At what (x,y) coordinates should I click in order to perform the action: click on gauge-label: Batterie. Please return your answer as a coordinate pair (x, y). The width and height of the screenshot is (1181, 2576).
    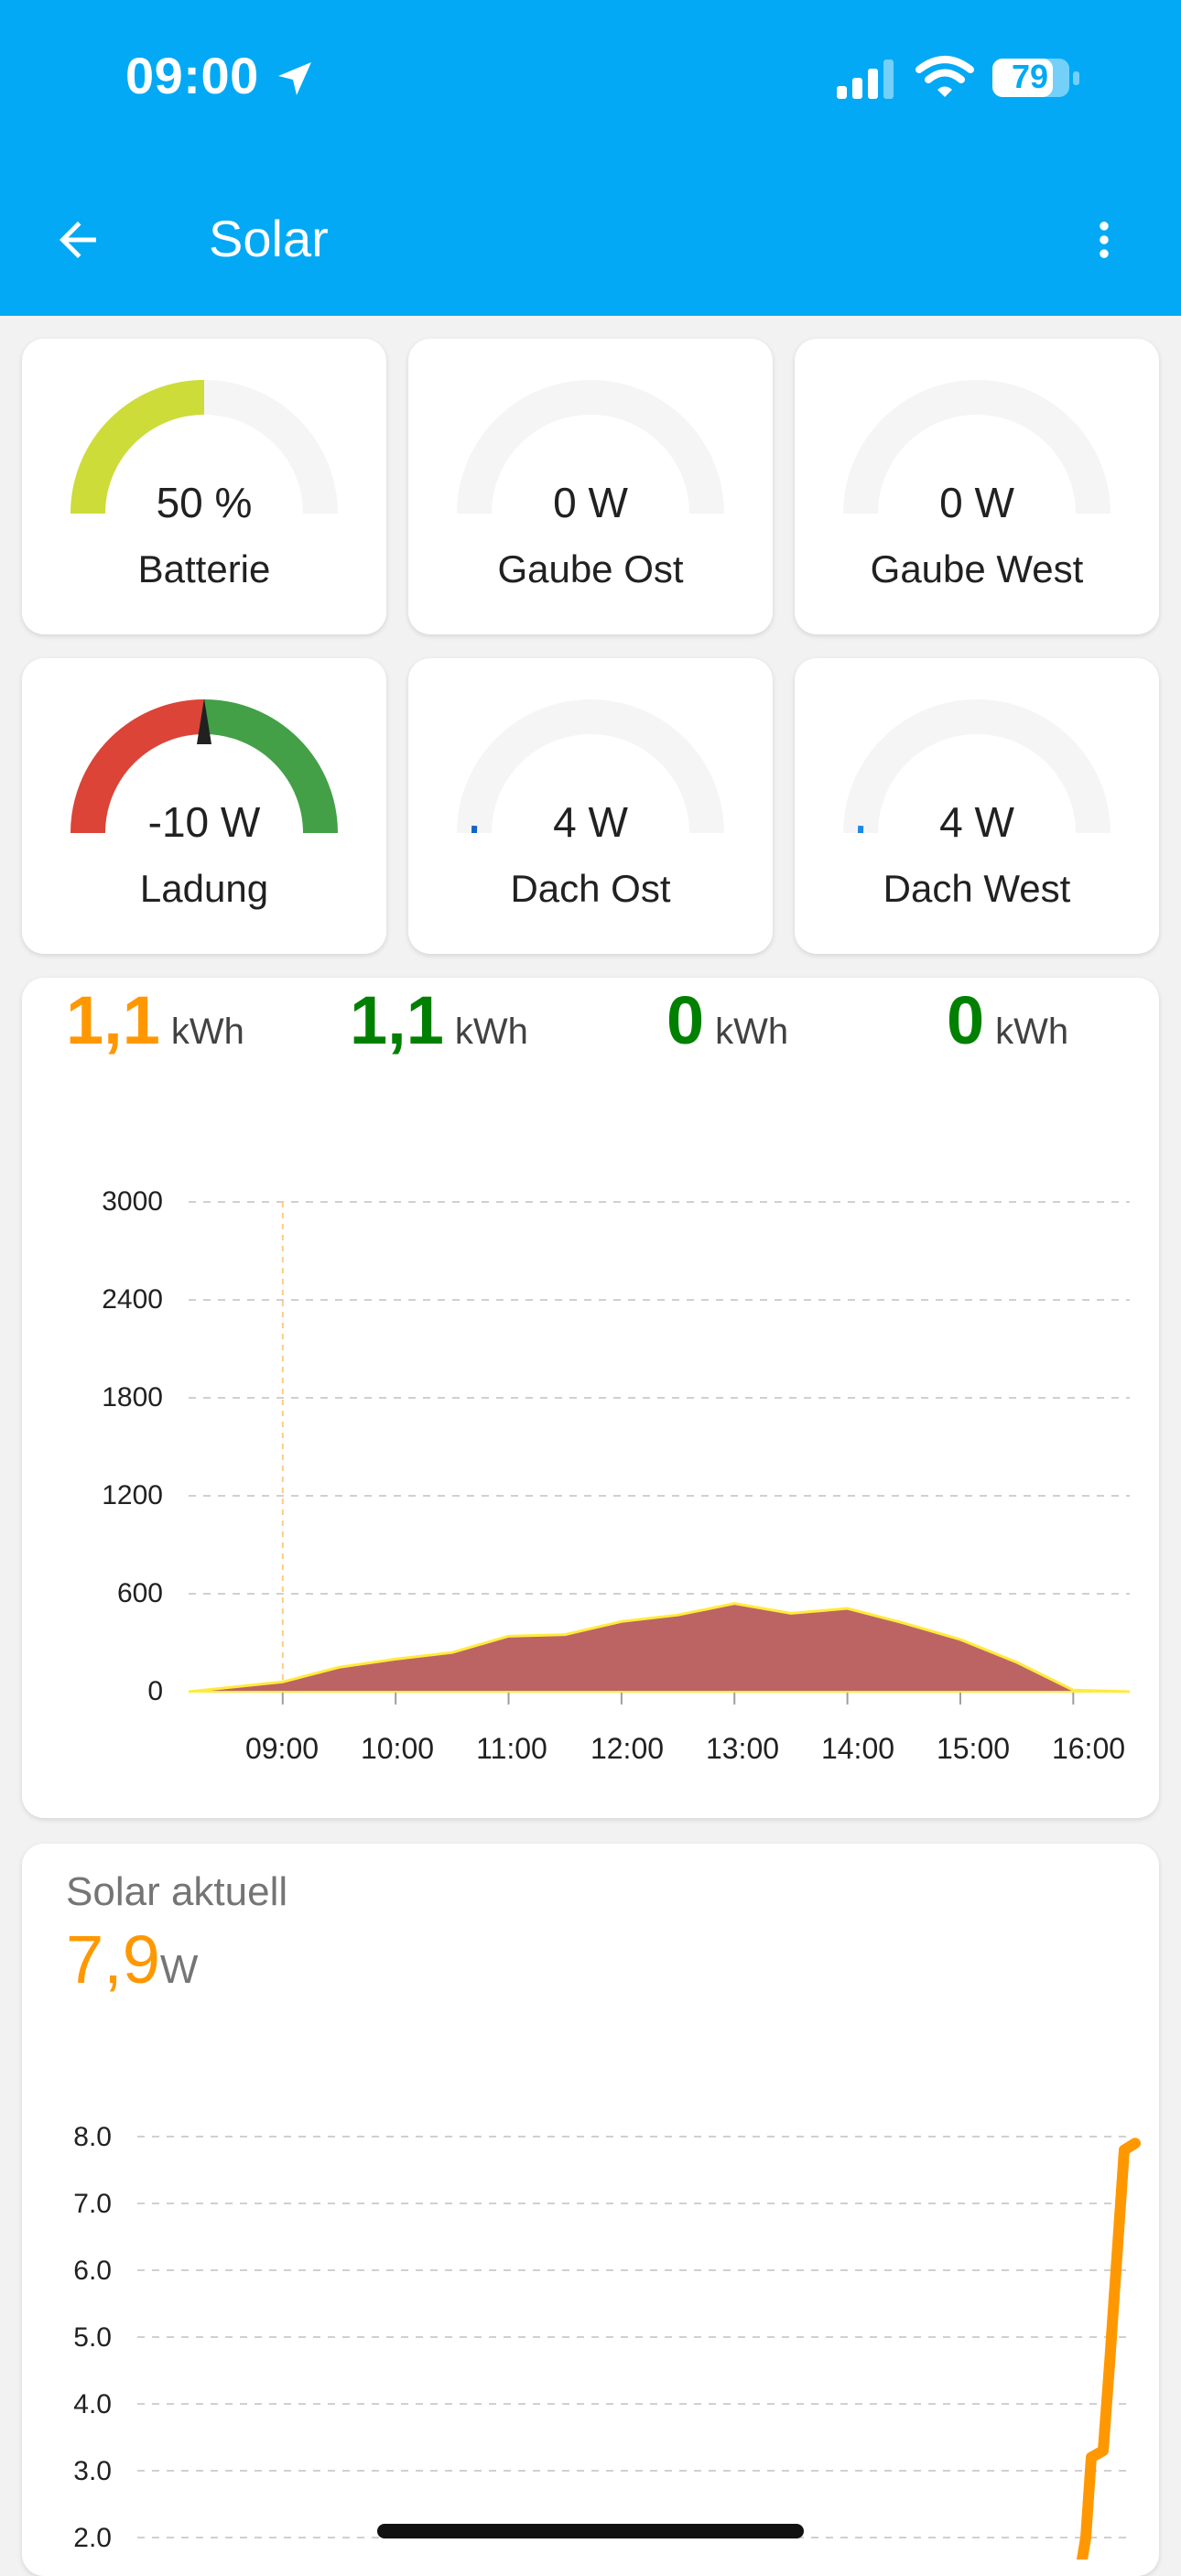
    Looking at the image, I should click on (204, 569).